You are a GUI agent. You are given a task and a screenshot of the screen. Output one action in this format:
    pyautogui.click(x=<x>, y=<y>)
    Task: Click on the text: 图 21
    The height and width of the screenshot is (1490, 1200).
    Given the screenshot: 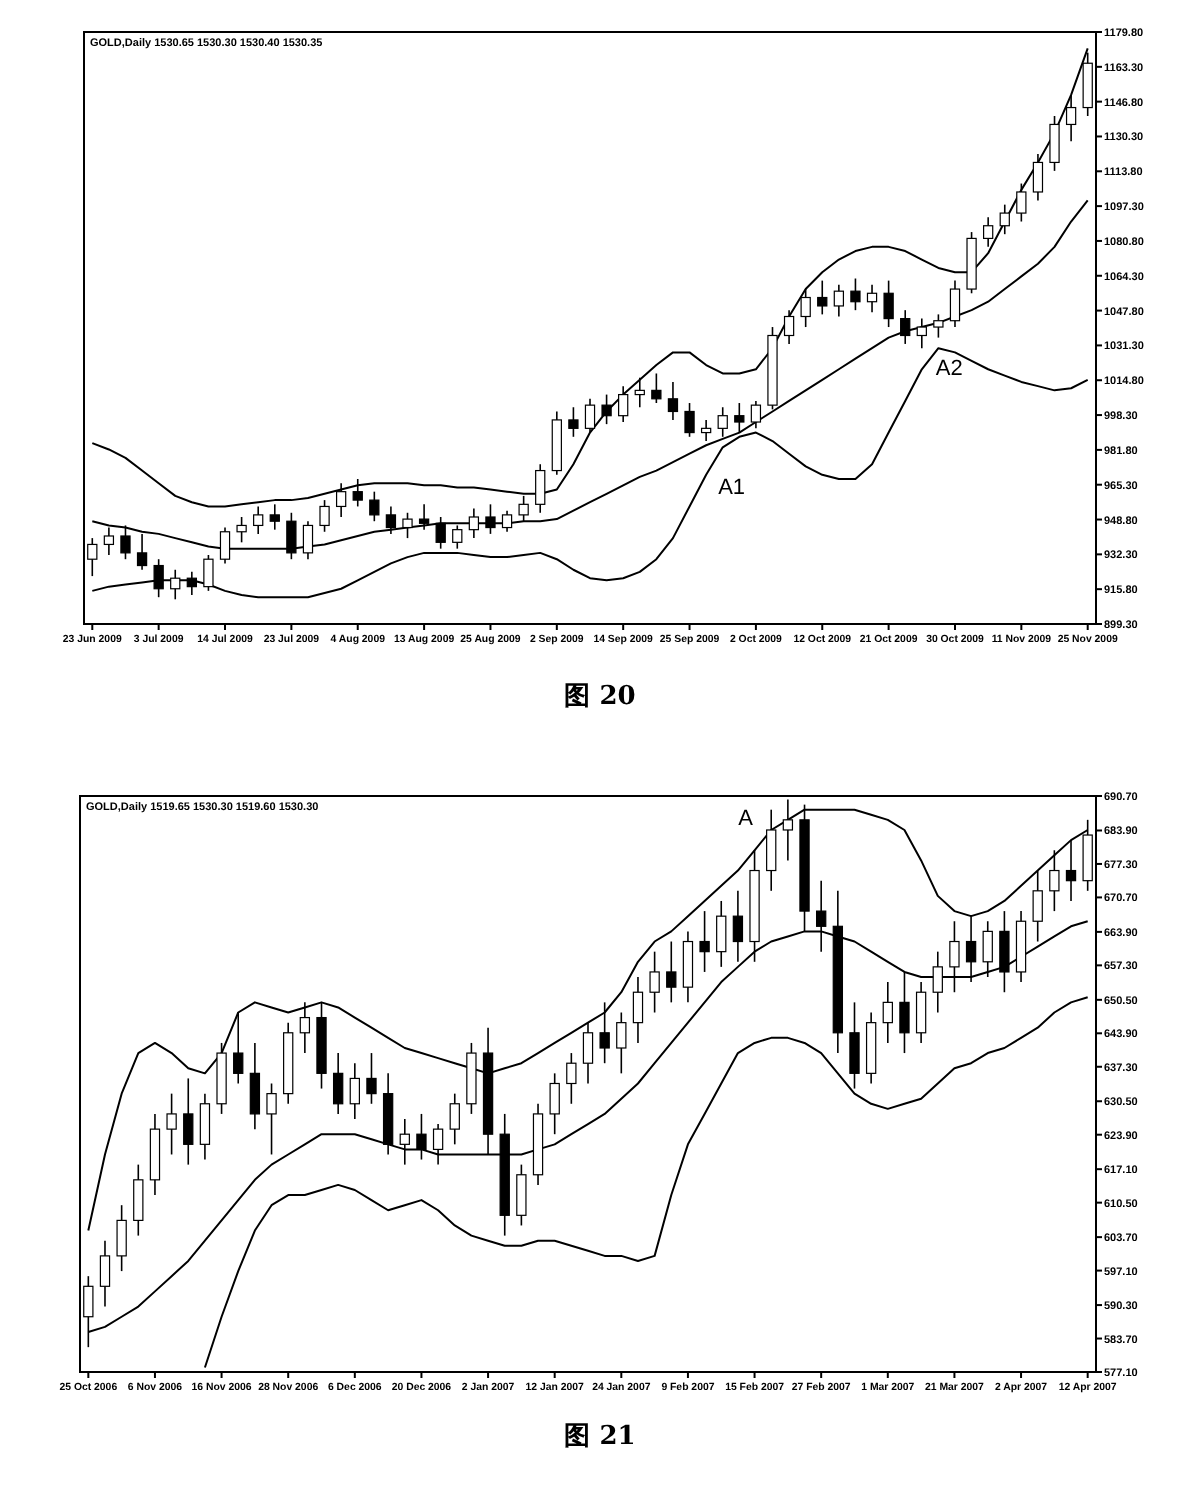 What is the action you would take?
    pyautogui.click(x=600, y=1437)
    